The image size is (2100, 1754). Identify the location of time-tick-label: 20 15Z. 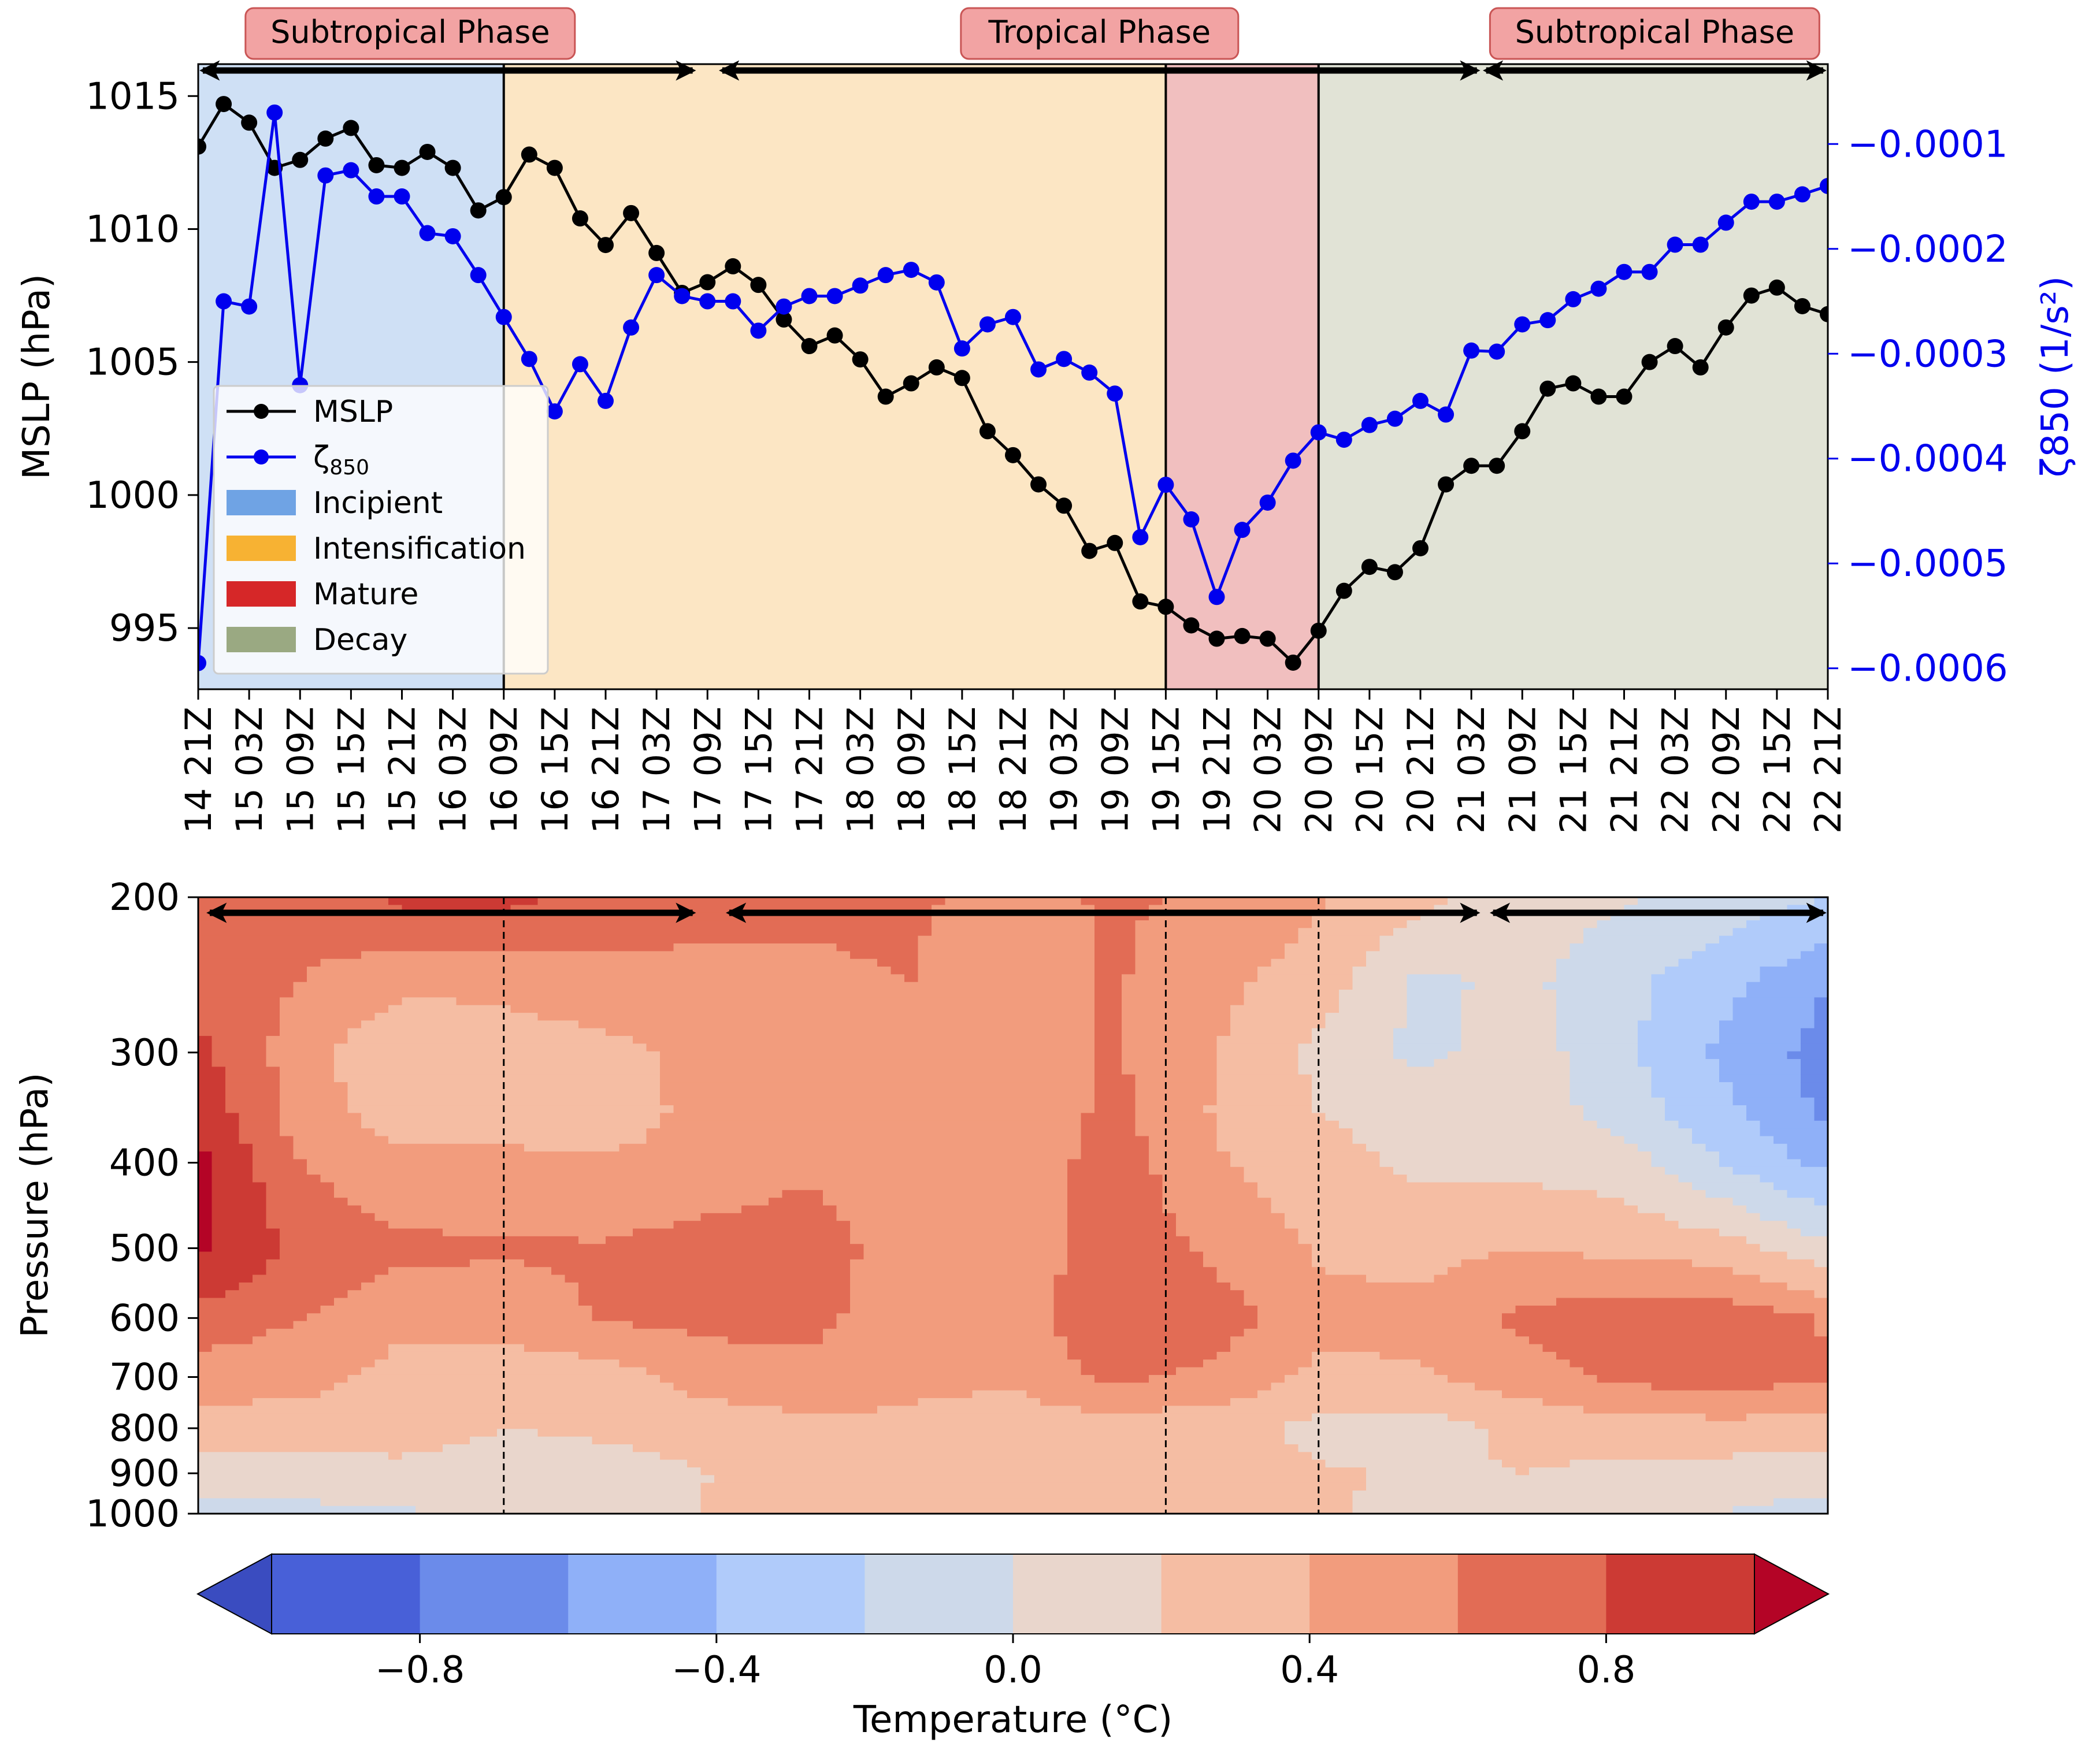
(1370, 770).